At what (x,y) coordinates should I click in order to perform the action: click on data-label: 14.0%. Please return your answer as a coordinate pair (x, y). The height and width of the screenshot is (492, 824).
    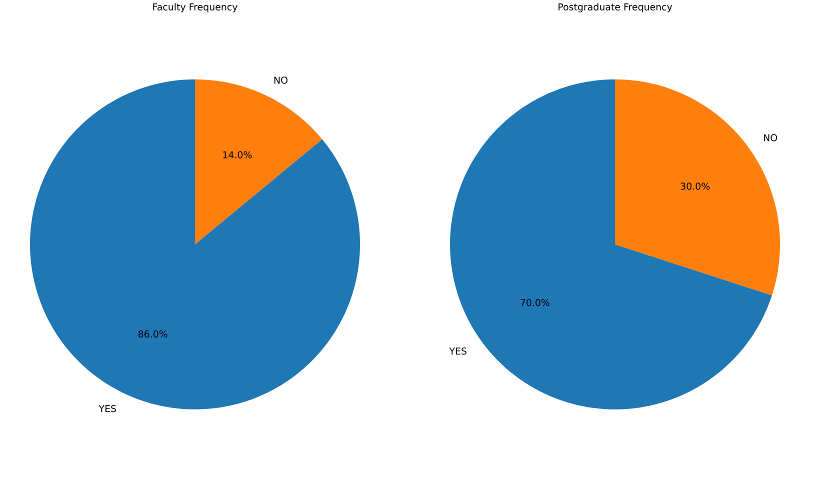
    Looking at the image, I should click on (237, 154).